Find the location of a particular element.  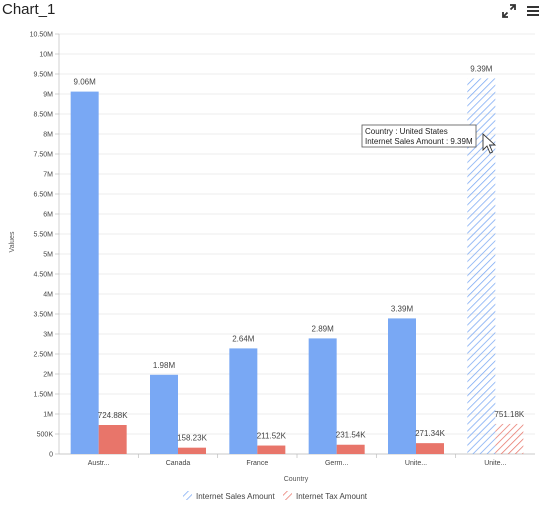

y-tick-label: 10.50M is located at coordinates (42, 35).